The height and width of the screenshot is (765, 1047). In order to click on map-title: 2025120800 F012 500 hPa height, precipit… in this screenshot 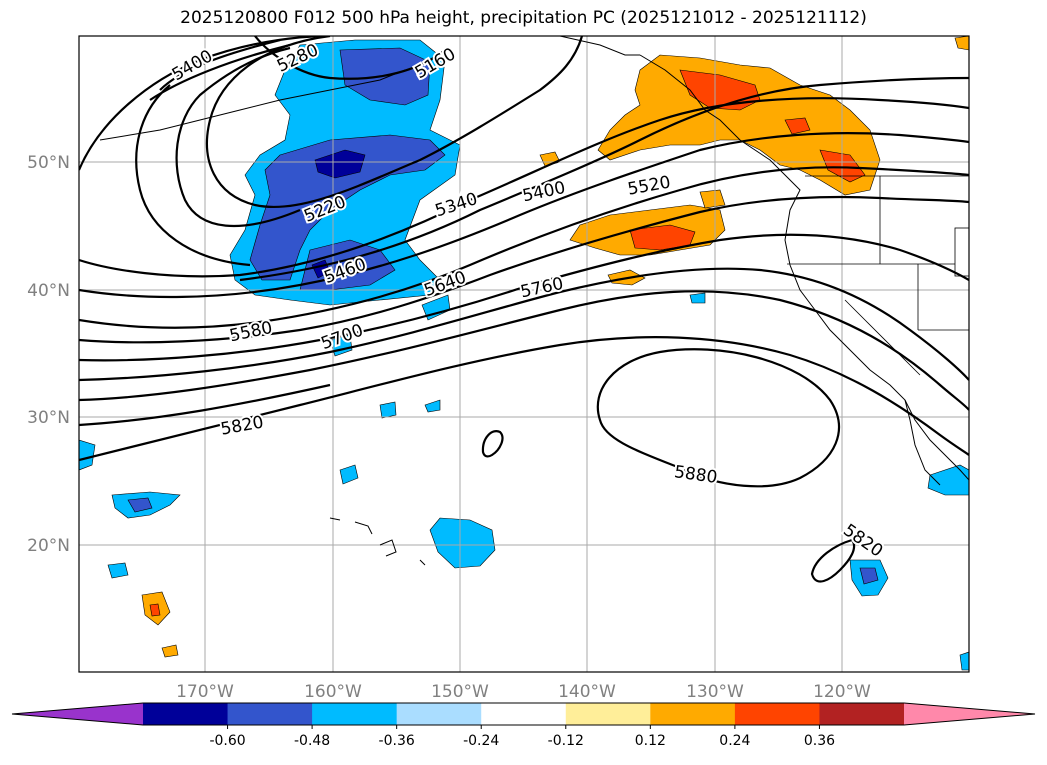, I will do `click(523, 18)`.